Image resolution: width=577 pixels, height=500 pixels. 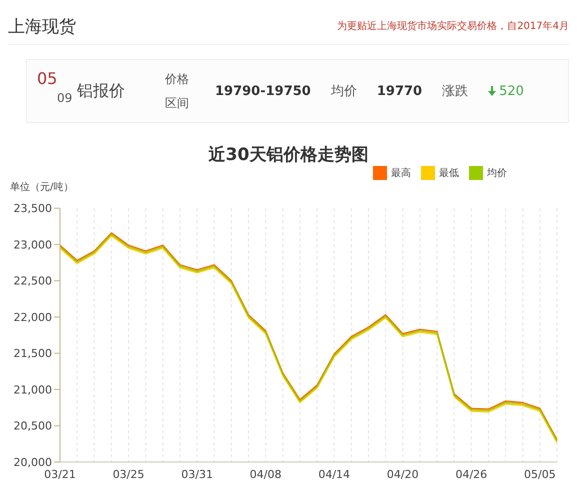 I want to click on y-tick-label: 22,500, so click(x=33, y=281).